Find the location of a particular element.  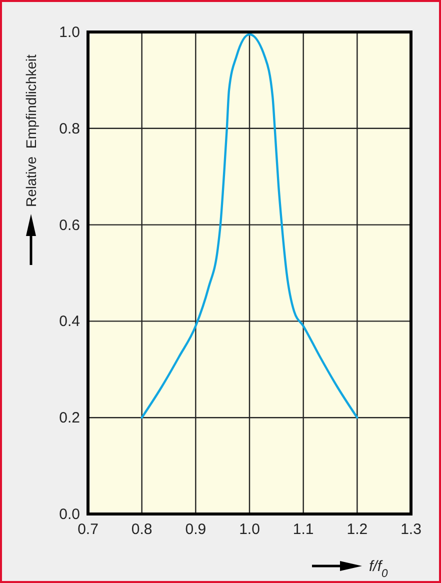

y-tick-label: 0.2 is located at coordinates (69, 418).